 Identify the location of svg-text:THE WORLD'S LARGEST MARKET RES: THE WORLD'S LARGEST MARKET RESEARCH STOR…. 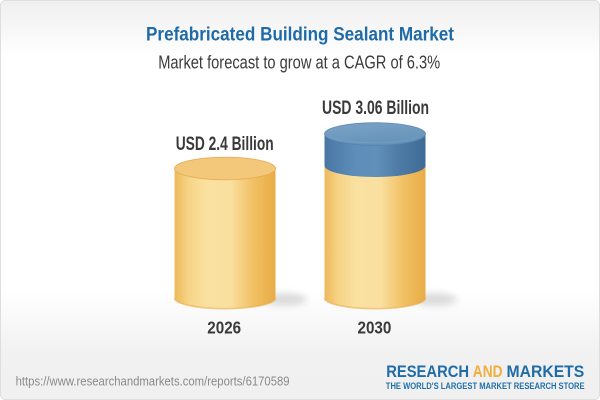
(485, 386).